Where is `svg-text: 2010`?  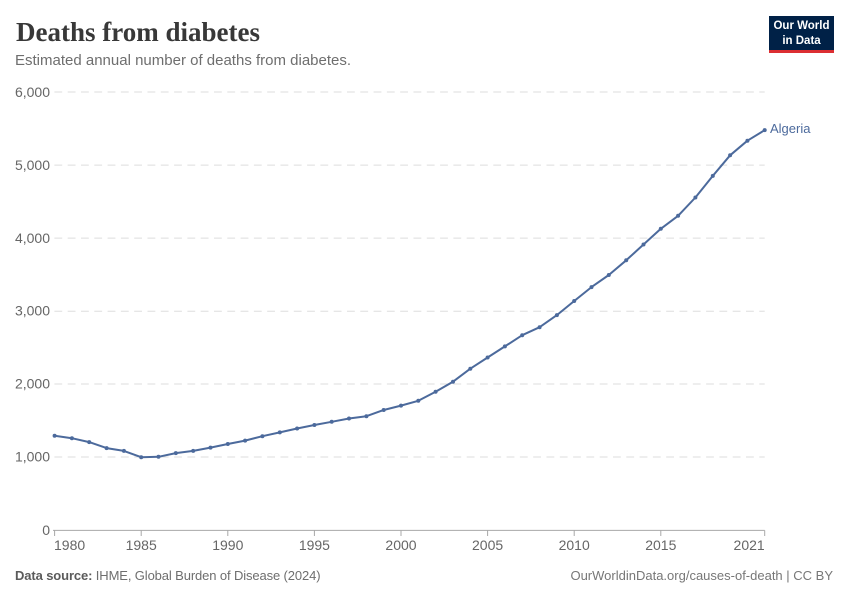 svg-text: 2010 is located at coordinates (574, 545).